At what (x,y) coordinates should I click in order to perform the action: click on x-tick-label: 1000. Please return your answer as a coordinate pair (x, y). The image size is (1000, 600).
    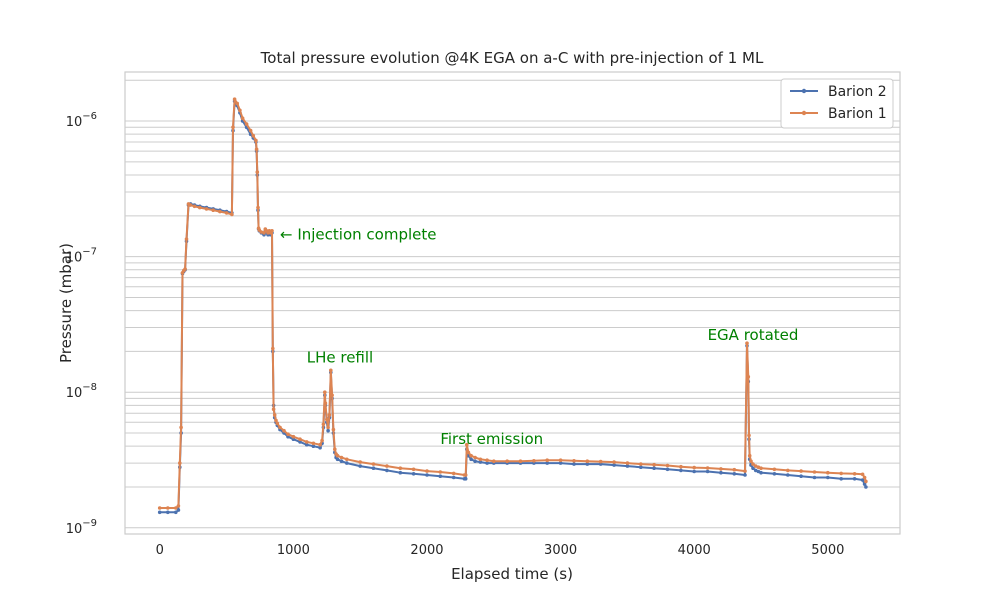
    Looking at the image, I should click on (293, 550).